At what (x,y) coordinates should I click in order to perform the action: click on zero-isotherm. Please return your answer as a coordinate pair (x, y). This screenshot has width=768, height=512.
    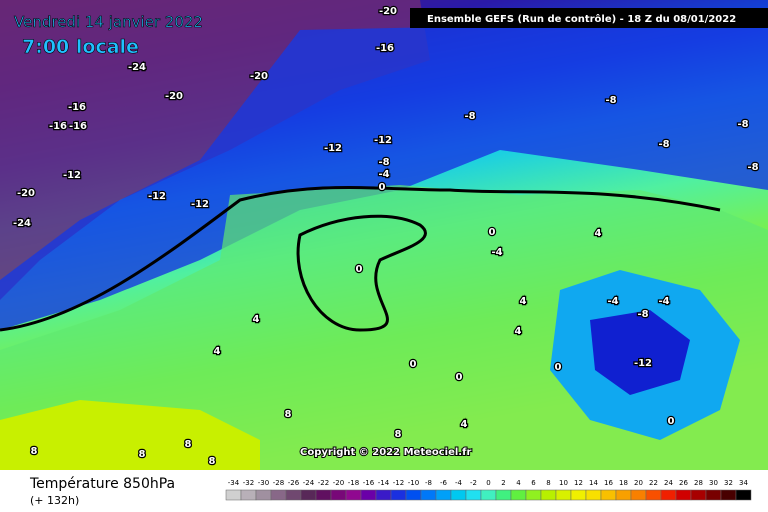
    Looking at the image, I should click on (361, 273).